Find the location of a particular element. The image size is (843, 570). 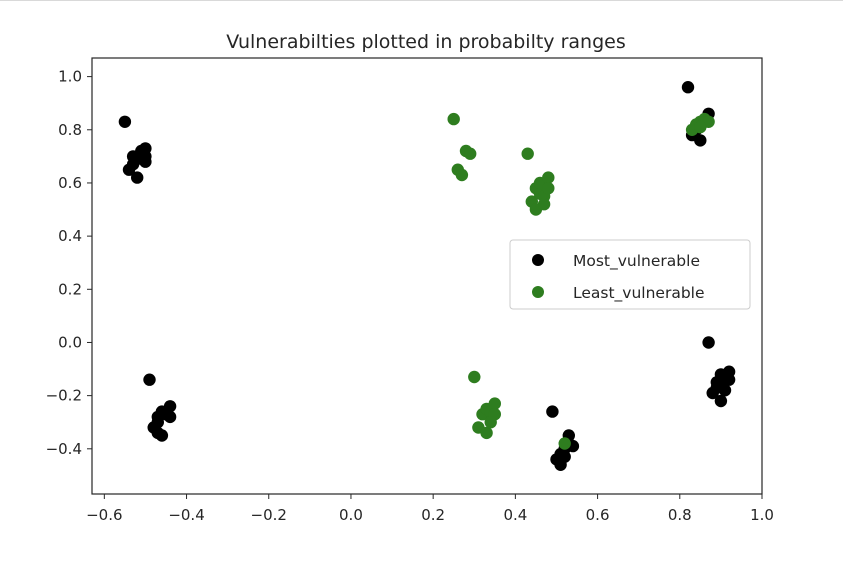

x-tick-label: −0.4 is located at coordinates (186, 515).